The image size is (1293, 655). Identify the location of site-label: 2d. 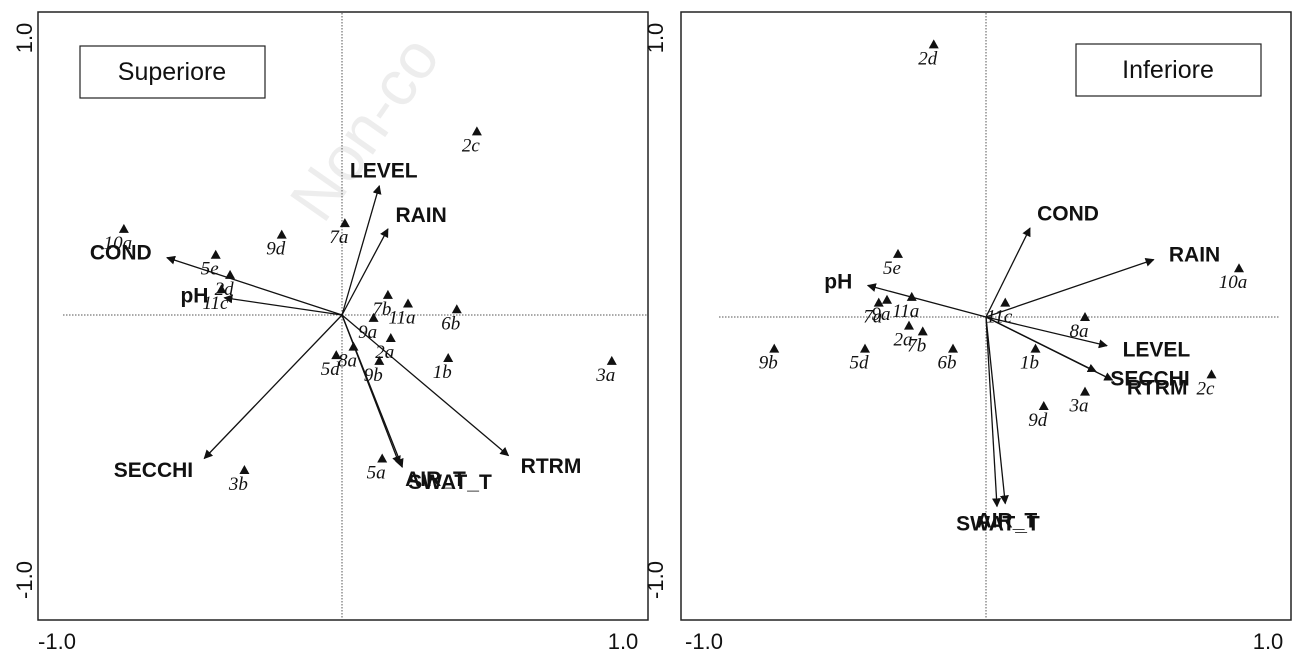
(928, 58).